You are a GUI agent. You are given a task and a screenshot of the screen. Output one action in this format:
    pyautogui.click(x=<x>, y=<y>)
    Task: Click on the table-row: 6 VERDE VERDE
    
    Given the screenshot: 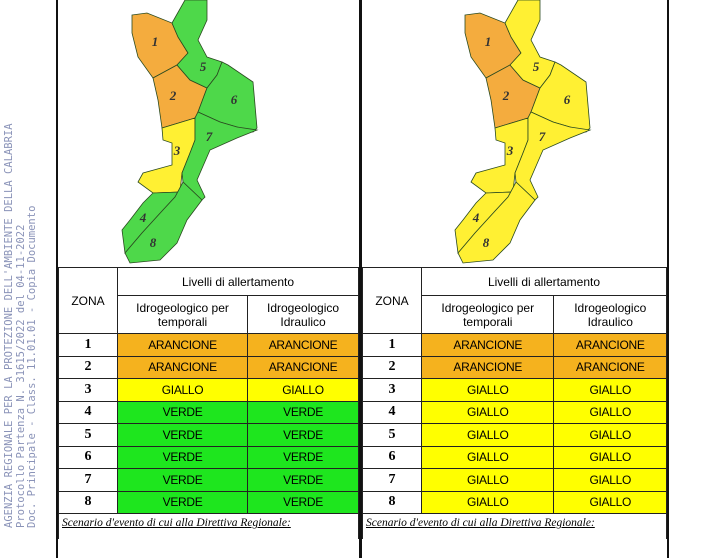 What is the action you would take?
    pyautogui.click(x=208, y=457)
    